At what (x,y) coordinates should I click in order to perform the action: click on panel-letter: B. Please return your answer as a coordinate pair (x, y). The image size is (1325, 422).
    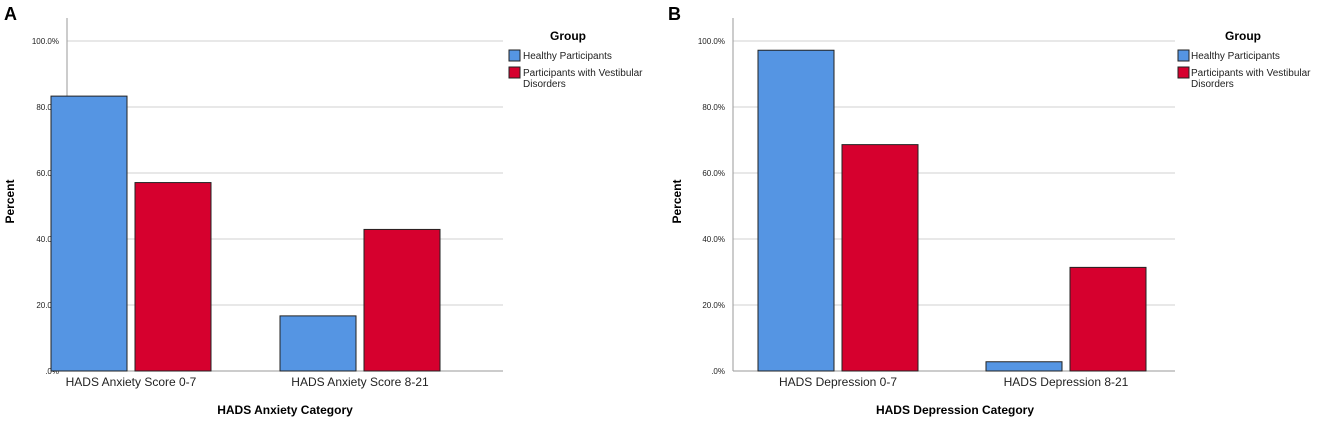
    Looking at the image, I should click on (674, 14).